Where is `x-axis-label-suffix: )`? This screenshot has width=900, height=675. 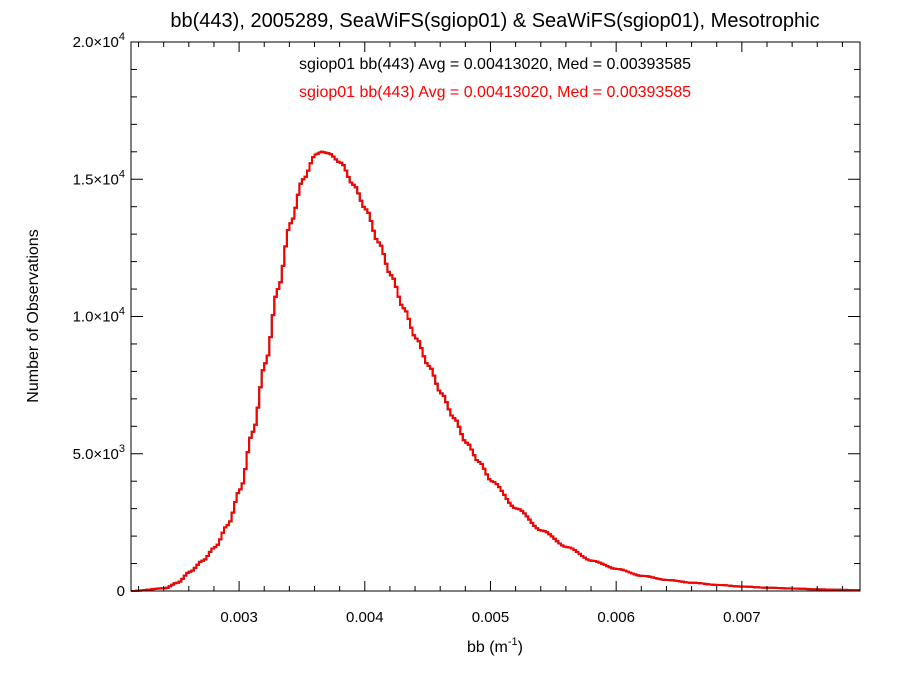 x-axis-label-suffix: ) is located at coordinates (520, 647).